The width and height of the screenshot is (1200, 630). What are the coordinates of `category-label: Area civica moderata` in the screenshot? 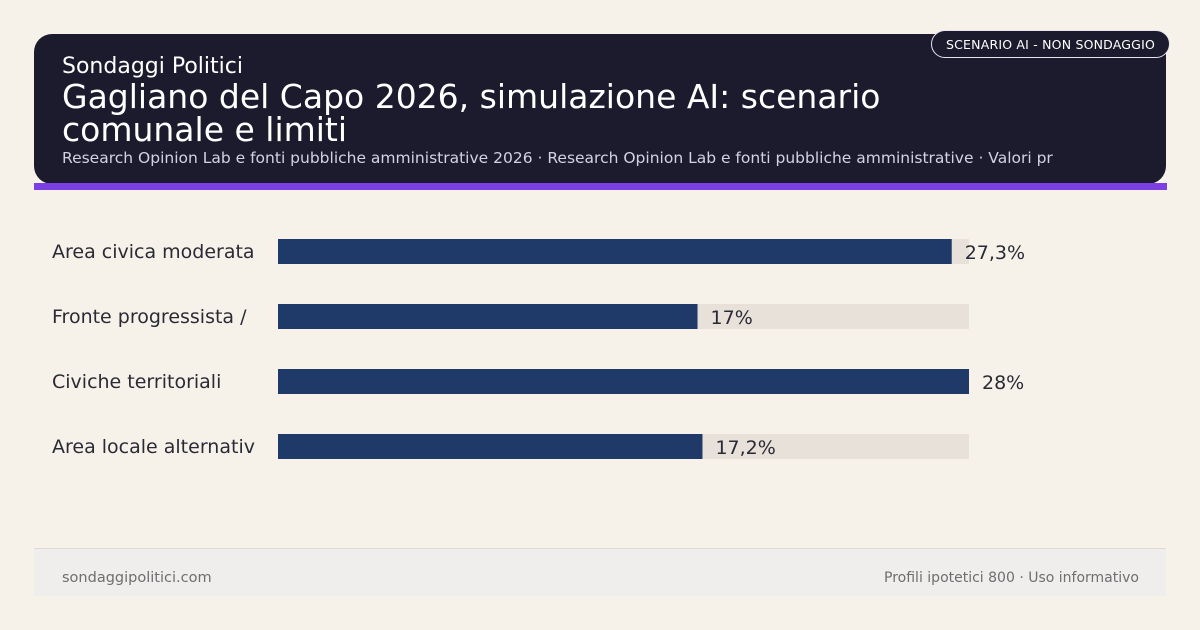 It's located at (153, 252).